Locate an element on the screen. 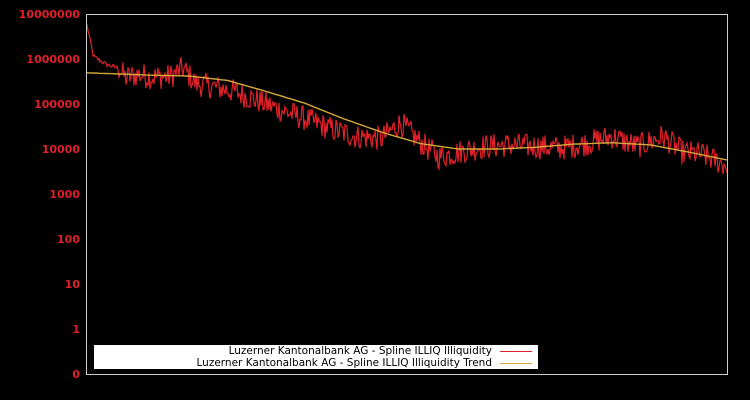 The image size is (750, 400). y-tick-label: 0 is located at coordinates (76, 374).